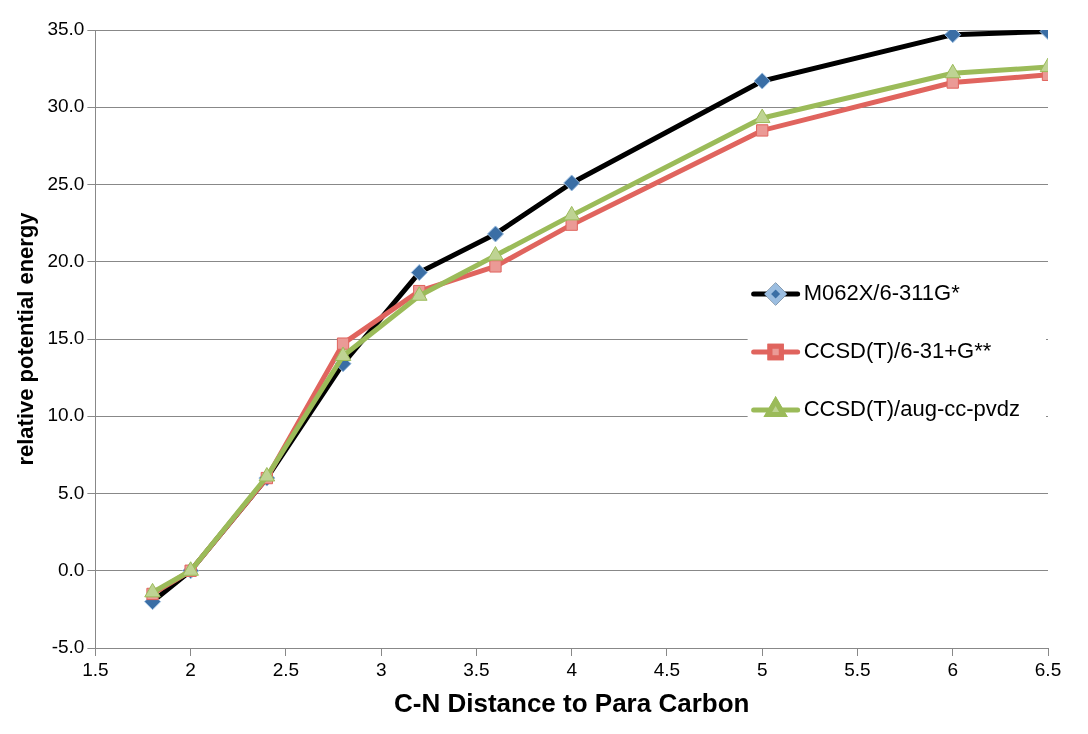 This screenshot has width=1088, height=734. I want to click on y-tick-label: -5.0, so click(68, 647).